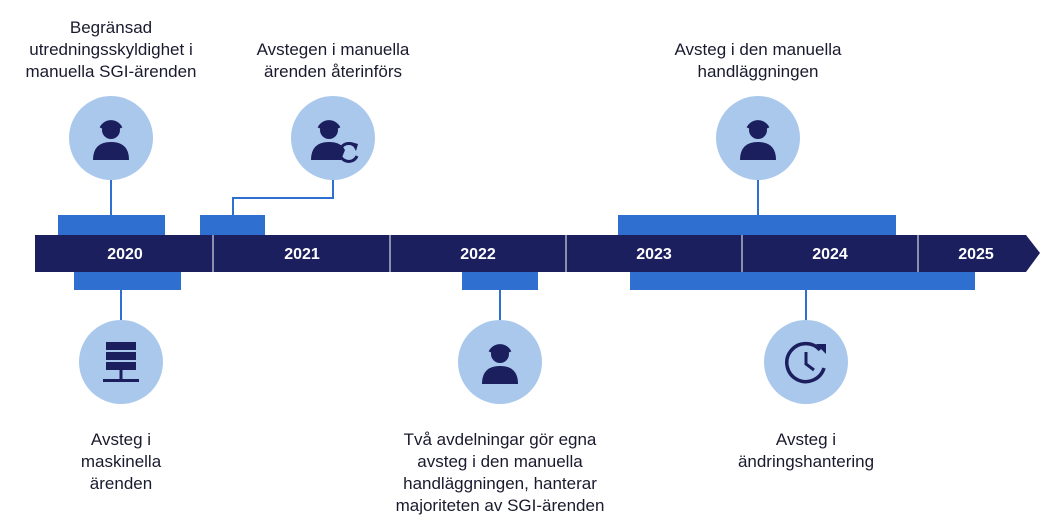  What do you see at coordinates (500, 483) in the screenshot?
I see `event-label: handläggningen, hanterar` at bounding box center [500, 483].